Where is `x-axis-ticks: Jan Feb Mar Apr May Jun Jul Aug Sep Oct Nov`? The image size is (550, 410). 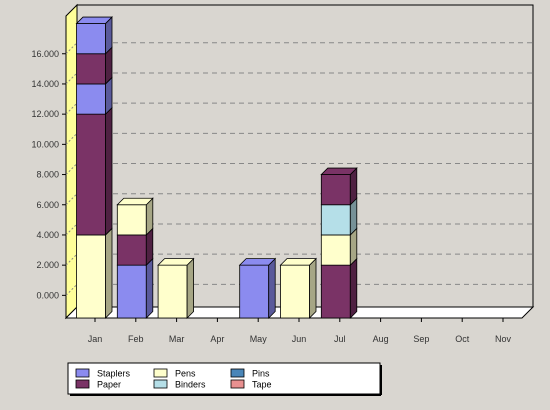
x-axis-ticks: Jan Feb Mar Apr May Jun Jul Aug Sep Oct Nov is located at coordinates (300, 331).